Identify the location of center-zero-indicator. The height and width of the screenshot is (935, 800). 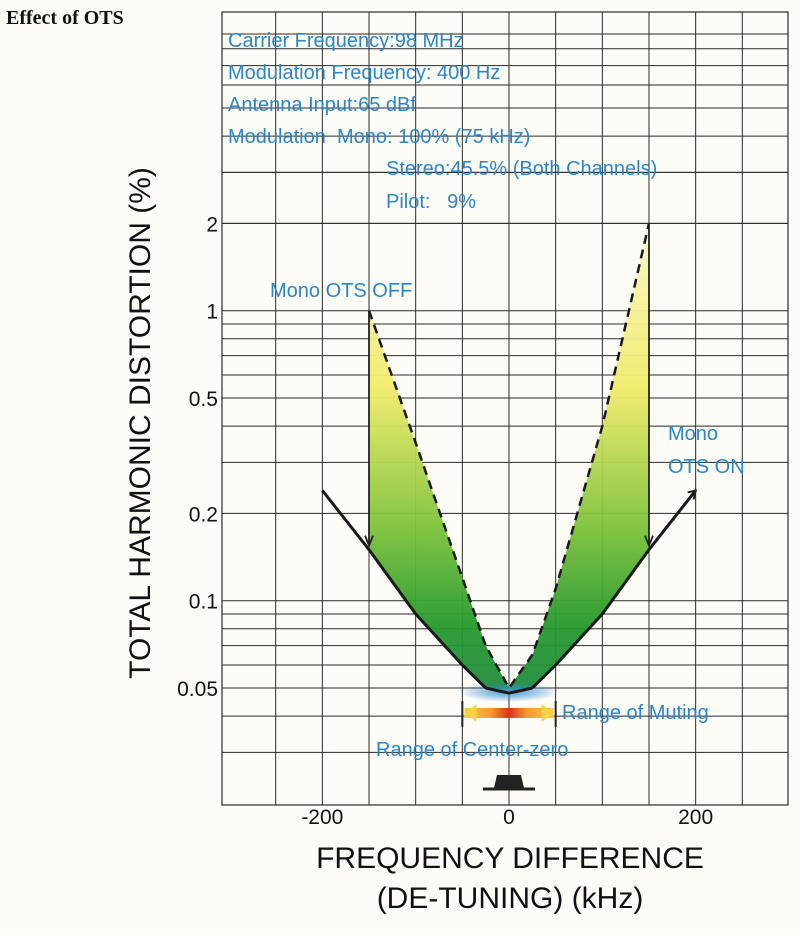
(509, 781).